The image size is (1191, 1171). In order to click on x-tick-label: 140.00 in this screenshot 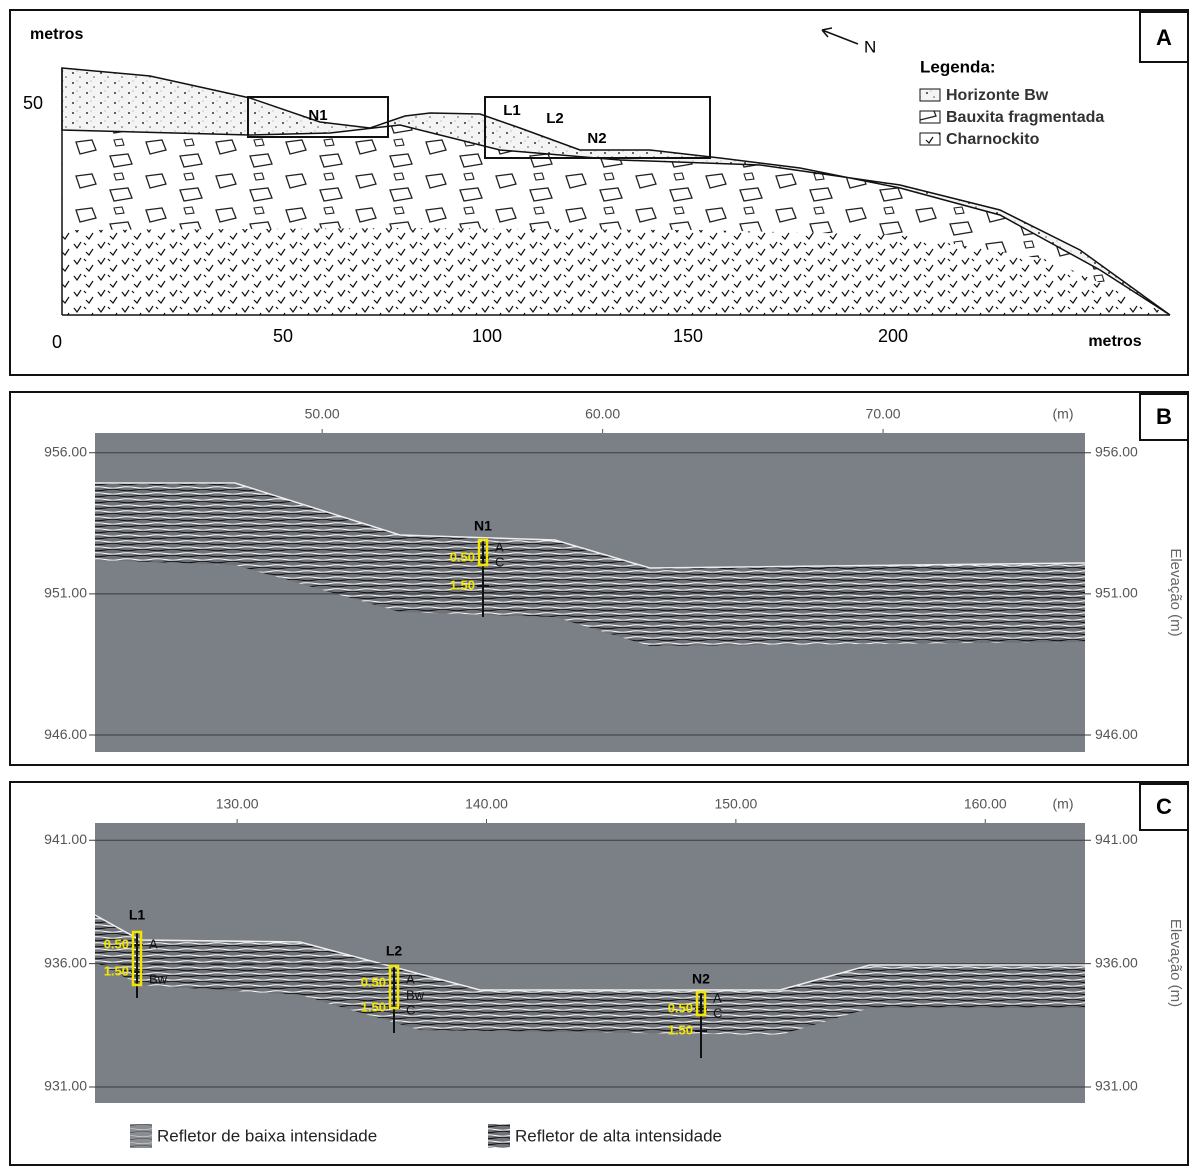, I will do `click(486, 804)`.